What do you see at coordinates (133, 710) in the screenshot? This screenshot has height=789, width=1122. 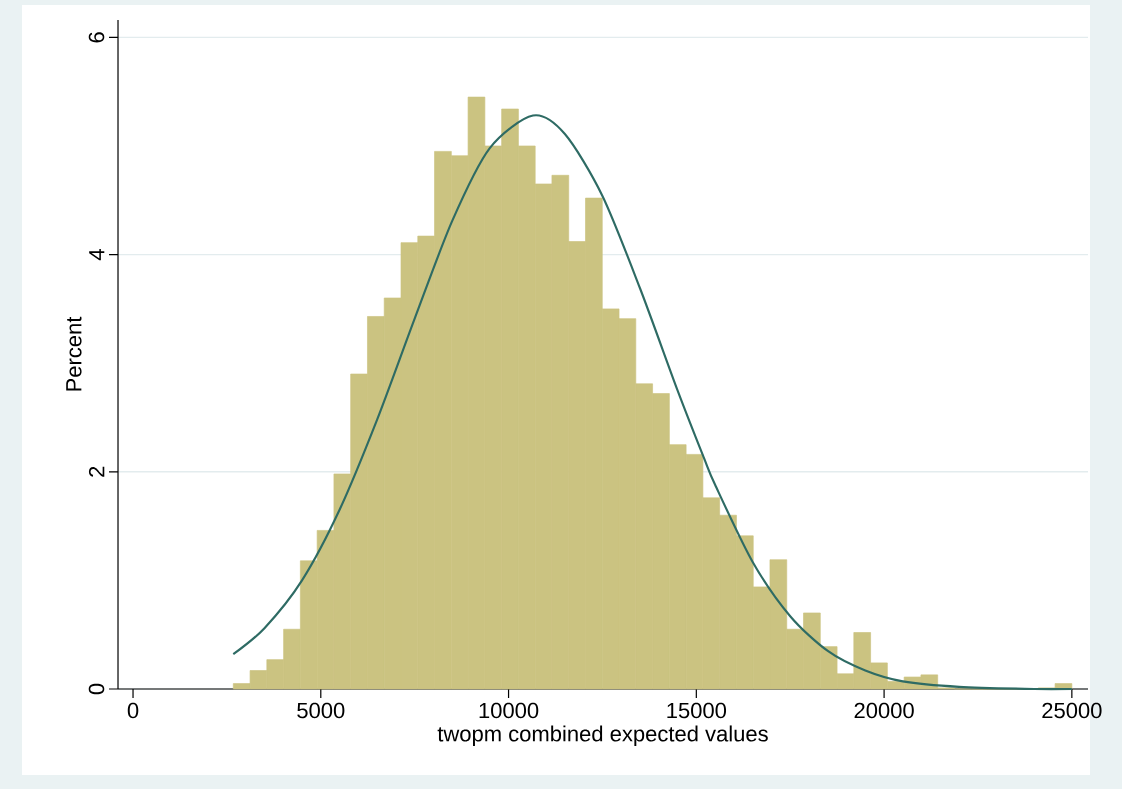 I see `x-tick-label: 0` at bounding box center [133, 710].